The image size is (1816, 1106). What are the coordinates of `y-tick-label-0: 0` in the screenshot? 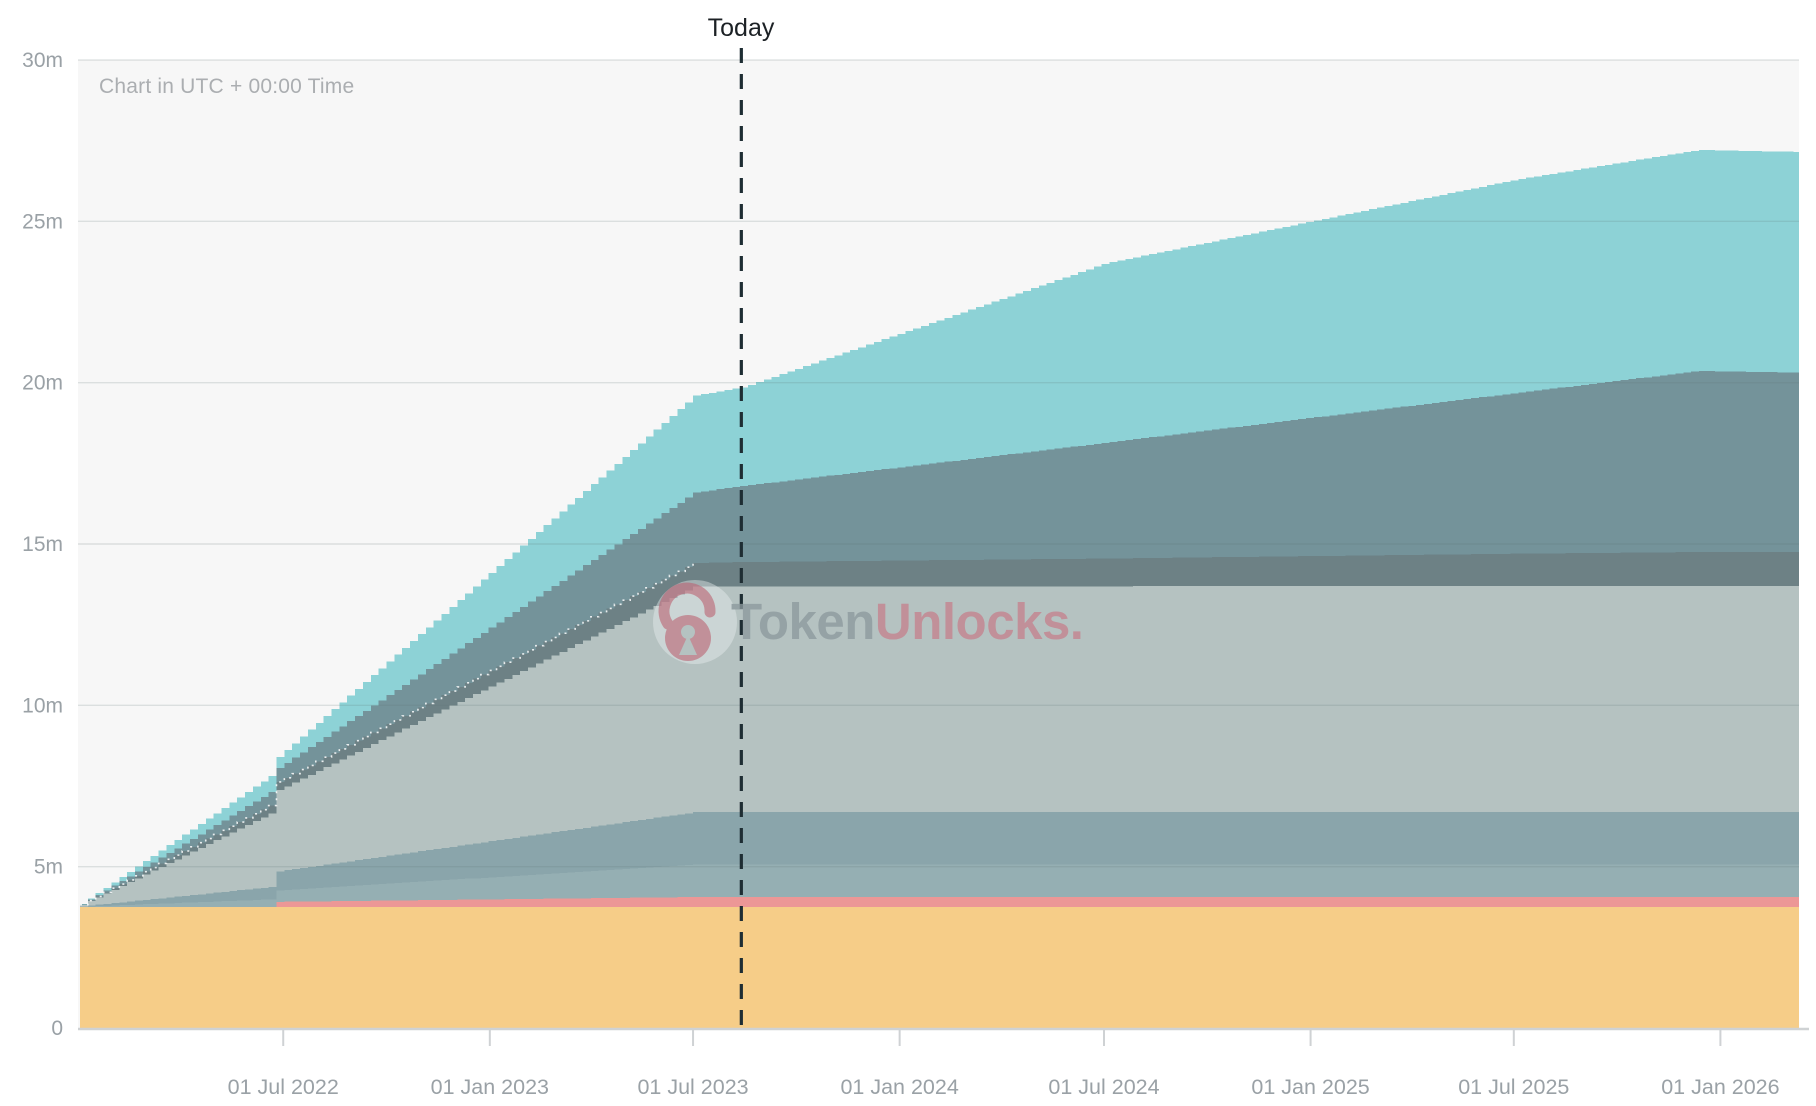 It's located at (57, 1028).